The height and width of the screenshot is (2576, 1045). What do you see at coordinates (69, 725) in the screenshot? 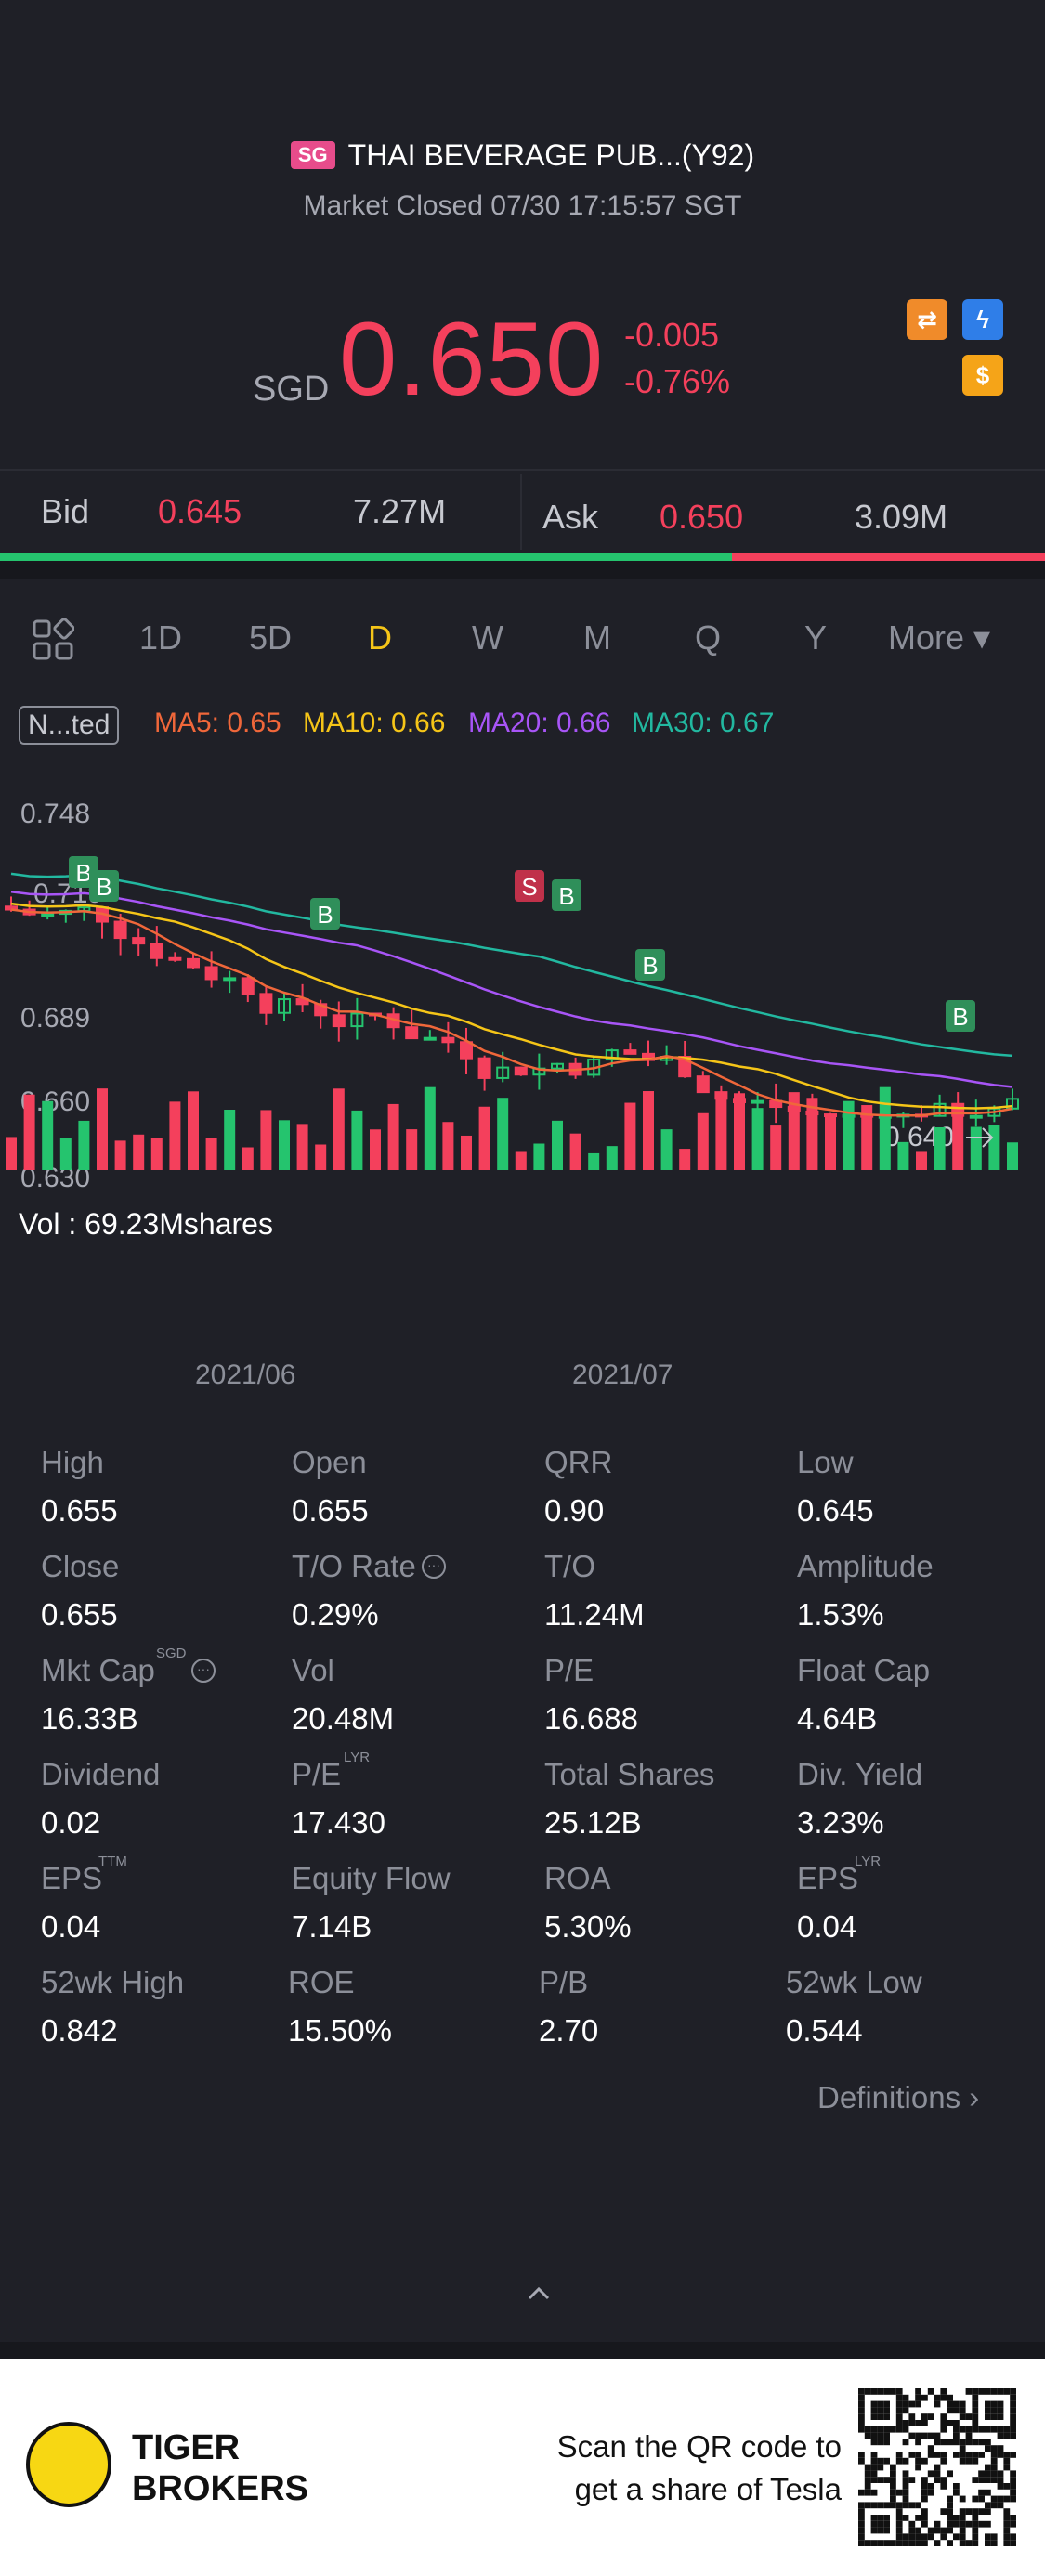
I see `indicator-selector: N...ted` at bounding box center [69, 725].